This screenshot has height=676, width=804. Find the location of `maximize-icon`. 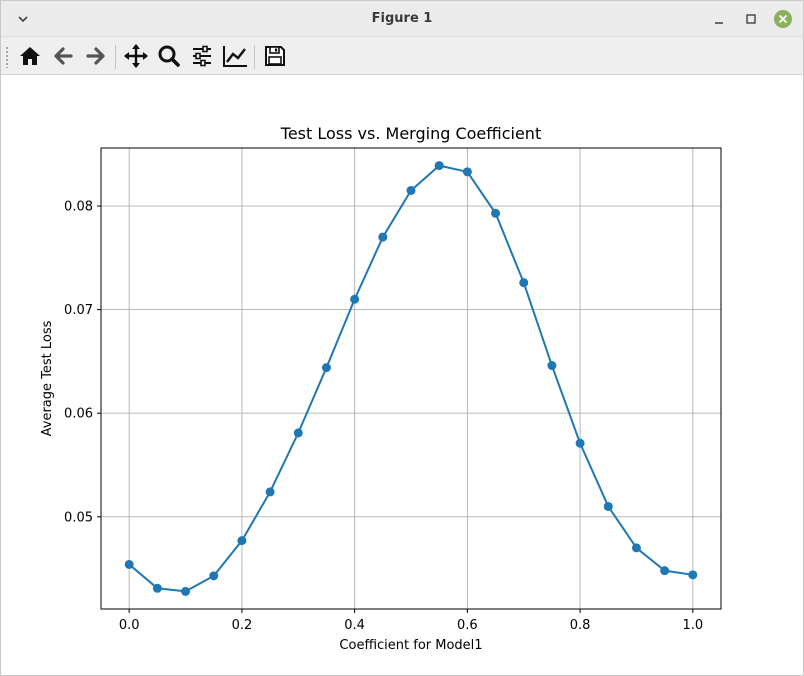

maximize-icon is located at coordinates (751, 19).